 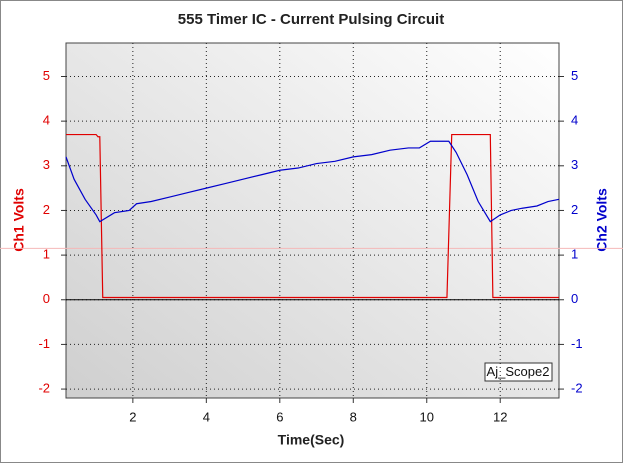 What do you see at coordinates (574, 120) in the screenshot?
I see `y2-tick-label: 4` at bounding box center [574, 120].